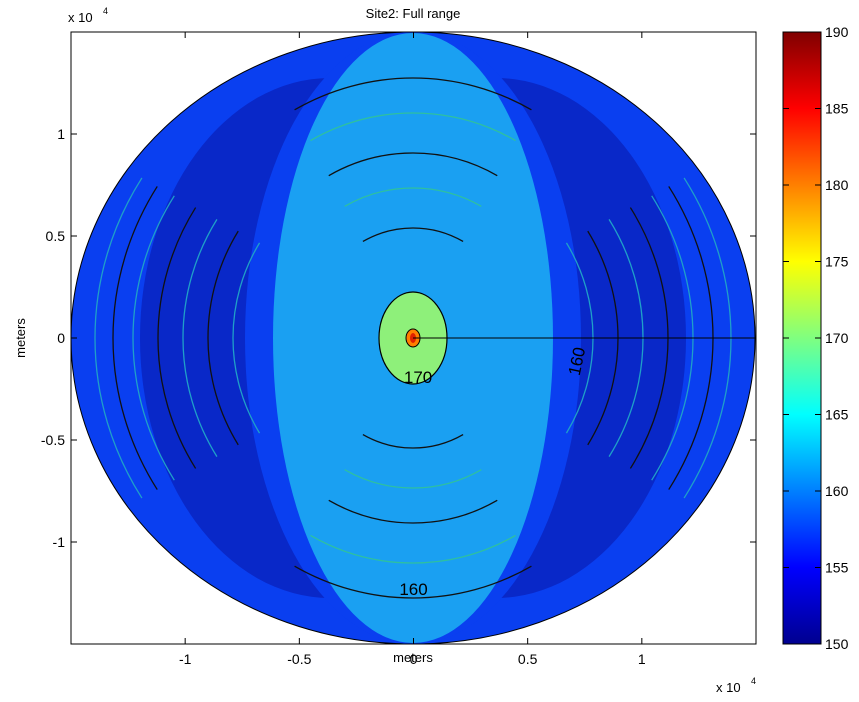 The height and width of the screenshot is (702, 859). What do you see at coordinates (299, 659) in the screenshot?
I see `x-tick-label: -0.5` at bounding box center [299, 659].